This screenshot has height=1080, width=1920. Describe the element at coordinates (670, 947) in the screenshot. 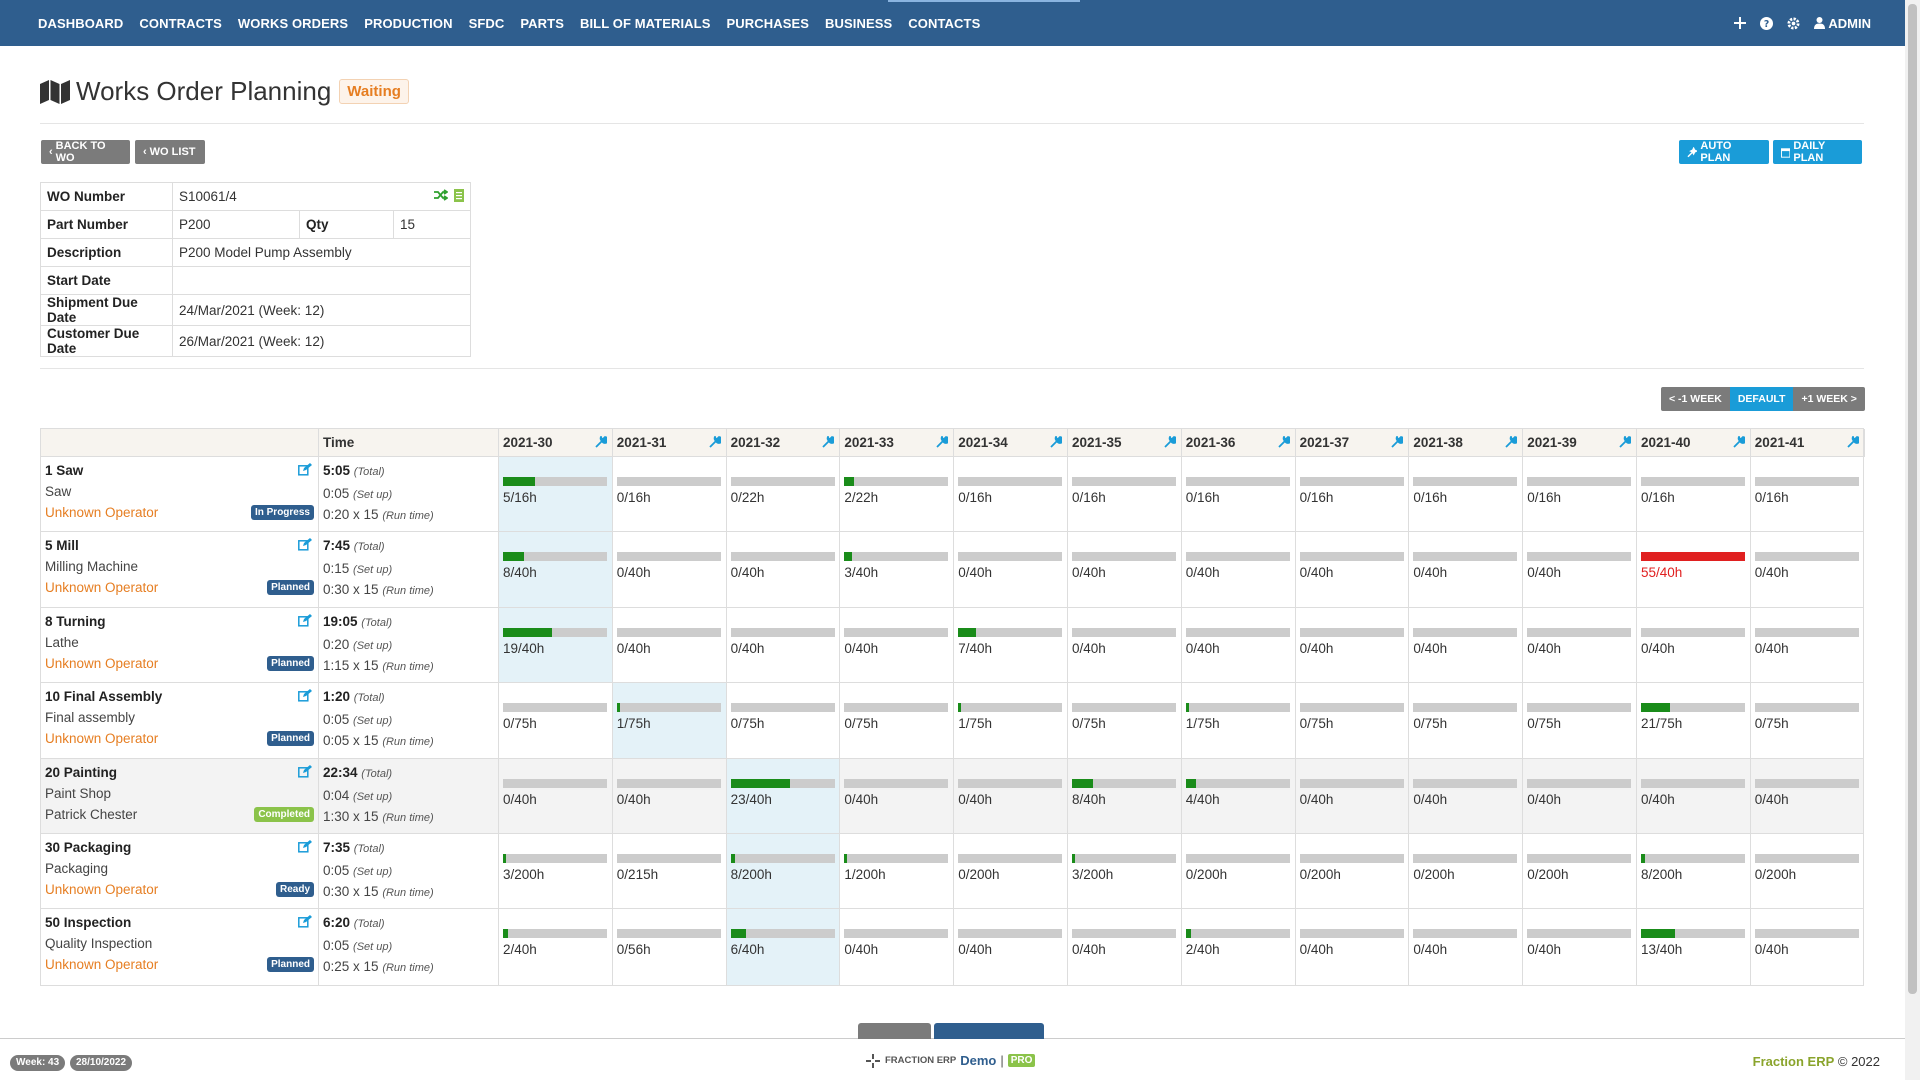

I see `week-load-cell: 0/56h` at that location.